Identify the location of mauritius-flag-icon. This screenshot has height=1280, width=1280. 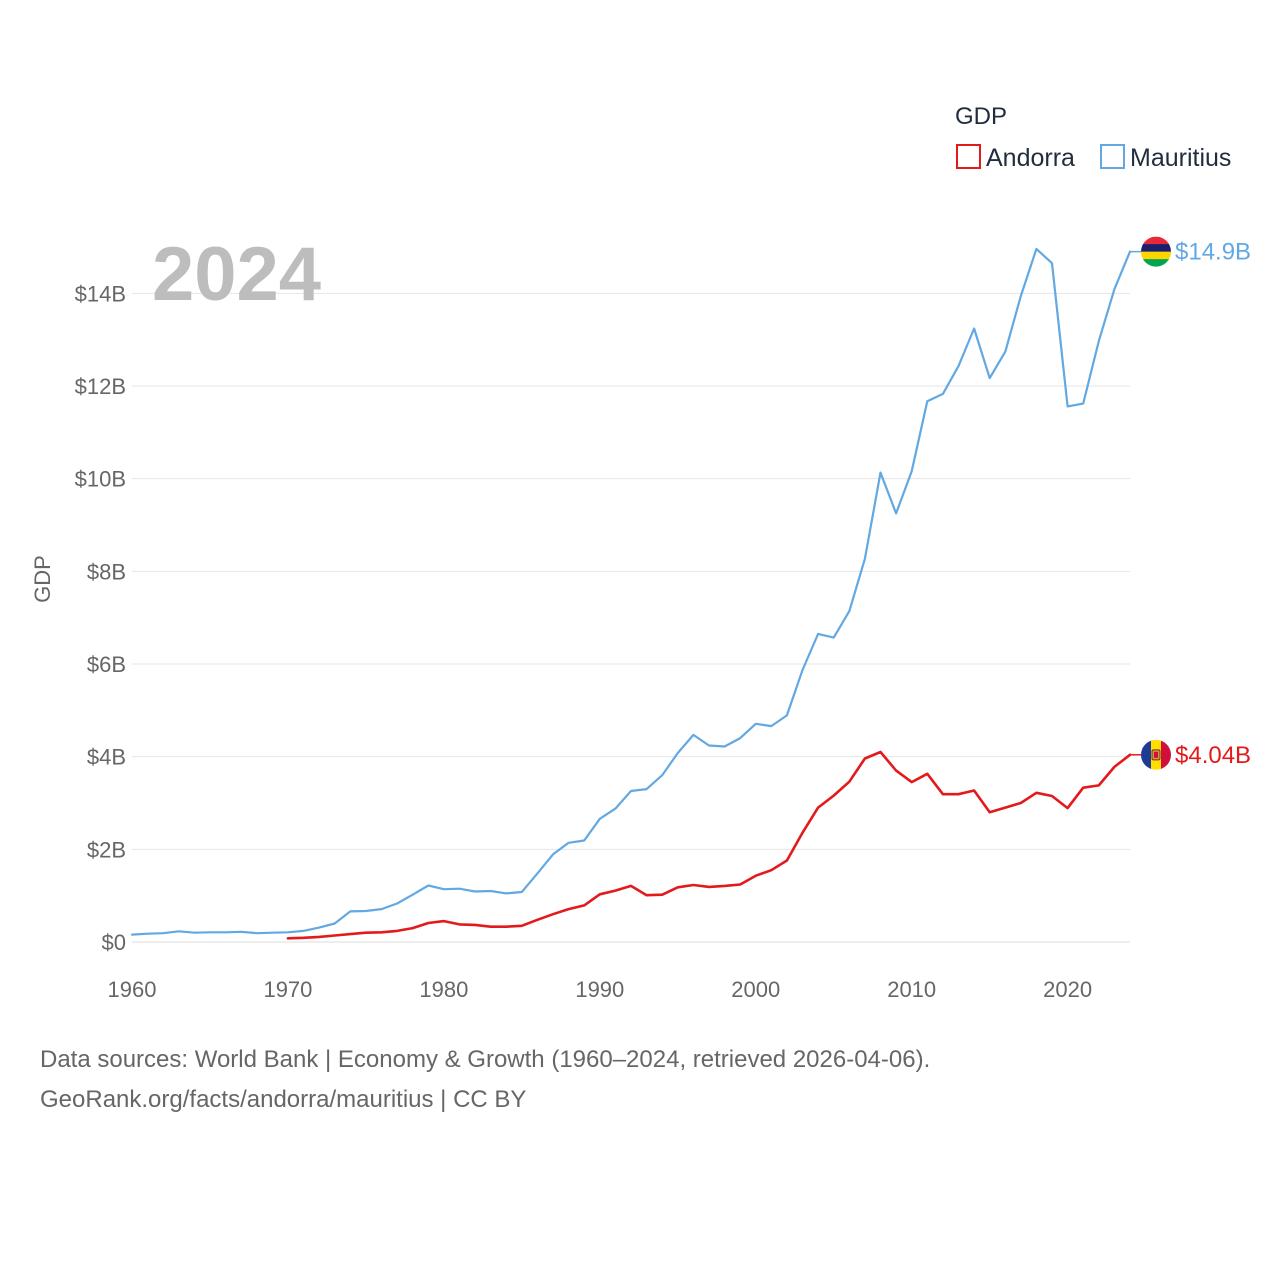
(1156, 251).